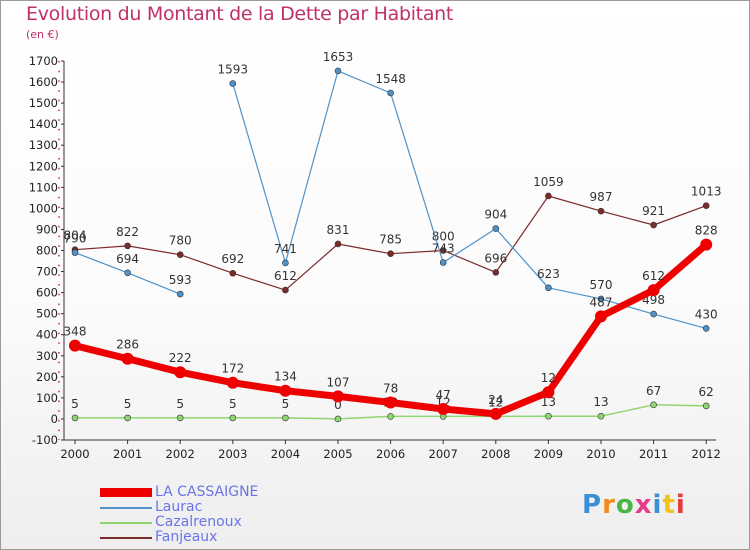 The height and width of the screenshot is (550, 750). I want to click on data-label-cazalrenoux: 12, so click(495, 402).